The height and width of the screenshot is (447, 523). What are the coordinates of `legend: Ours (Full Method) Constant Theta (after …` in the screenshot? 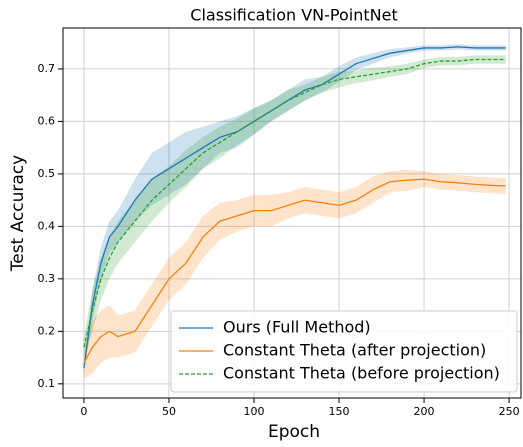 It's located at (344, 351).